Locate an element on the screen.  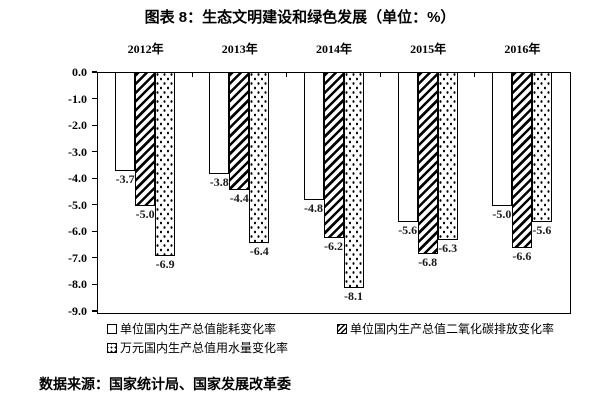
category-label: 2015年 is located at coordinates (428, 49).